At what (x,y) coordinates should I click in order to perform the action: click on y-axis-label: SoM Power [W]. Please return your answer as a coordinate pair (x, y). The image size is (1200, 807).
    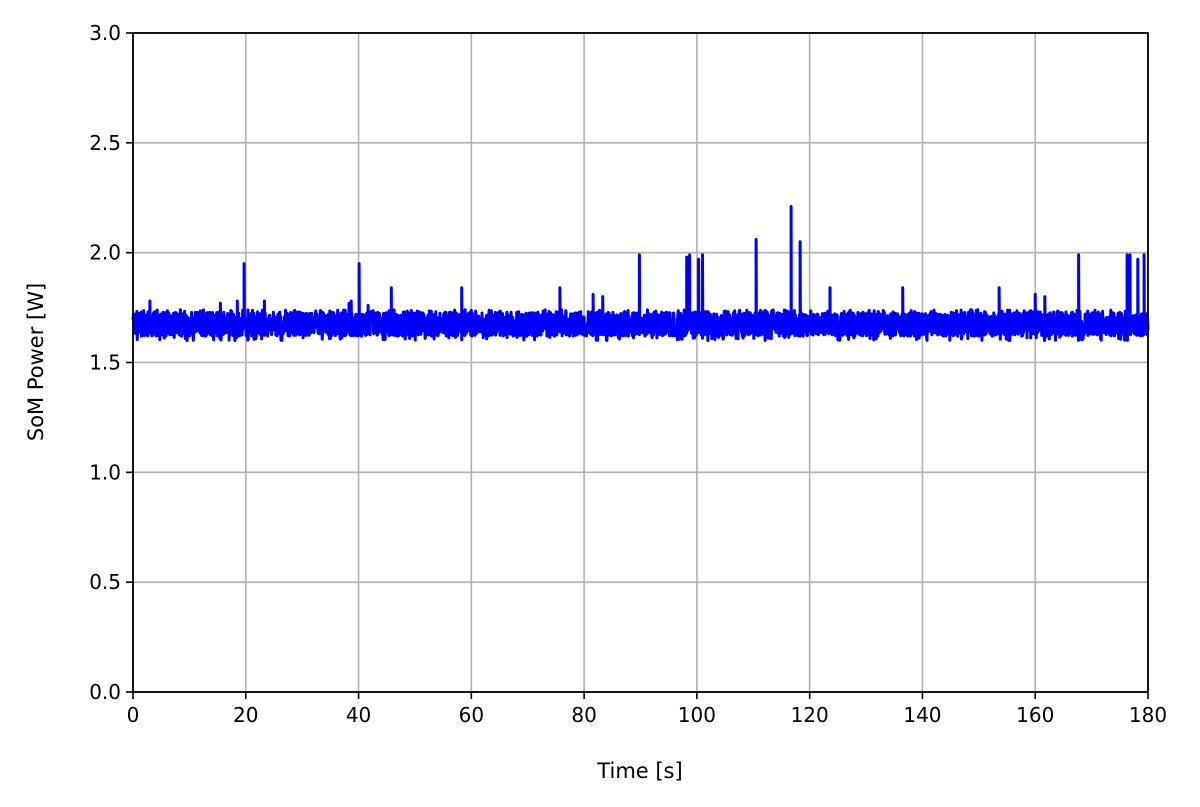
    Looking at the image, I should click on (36, 362).